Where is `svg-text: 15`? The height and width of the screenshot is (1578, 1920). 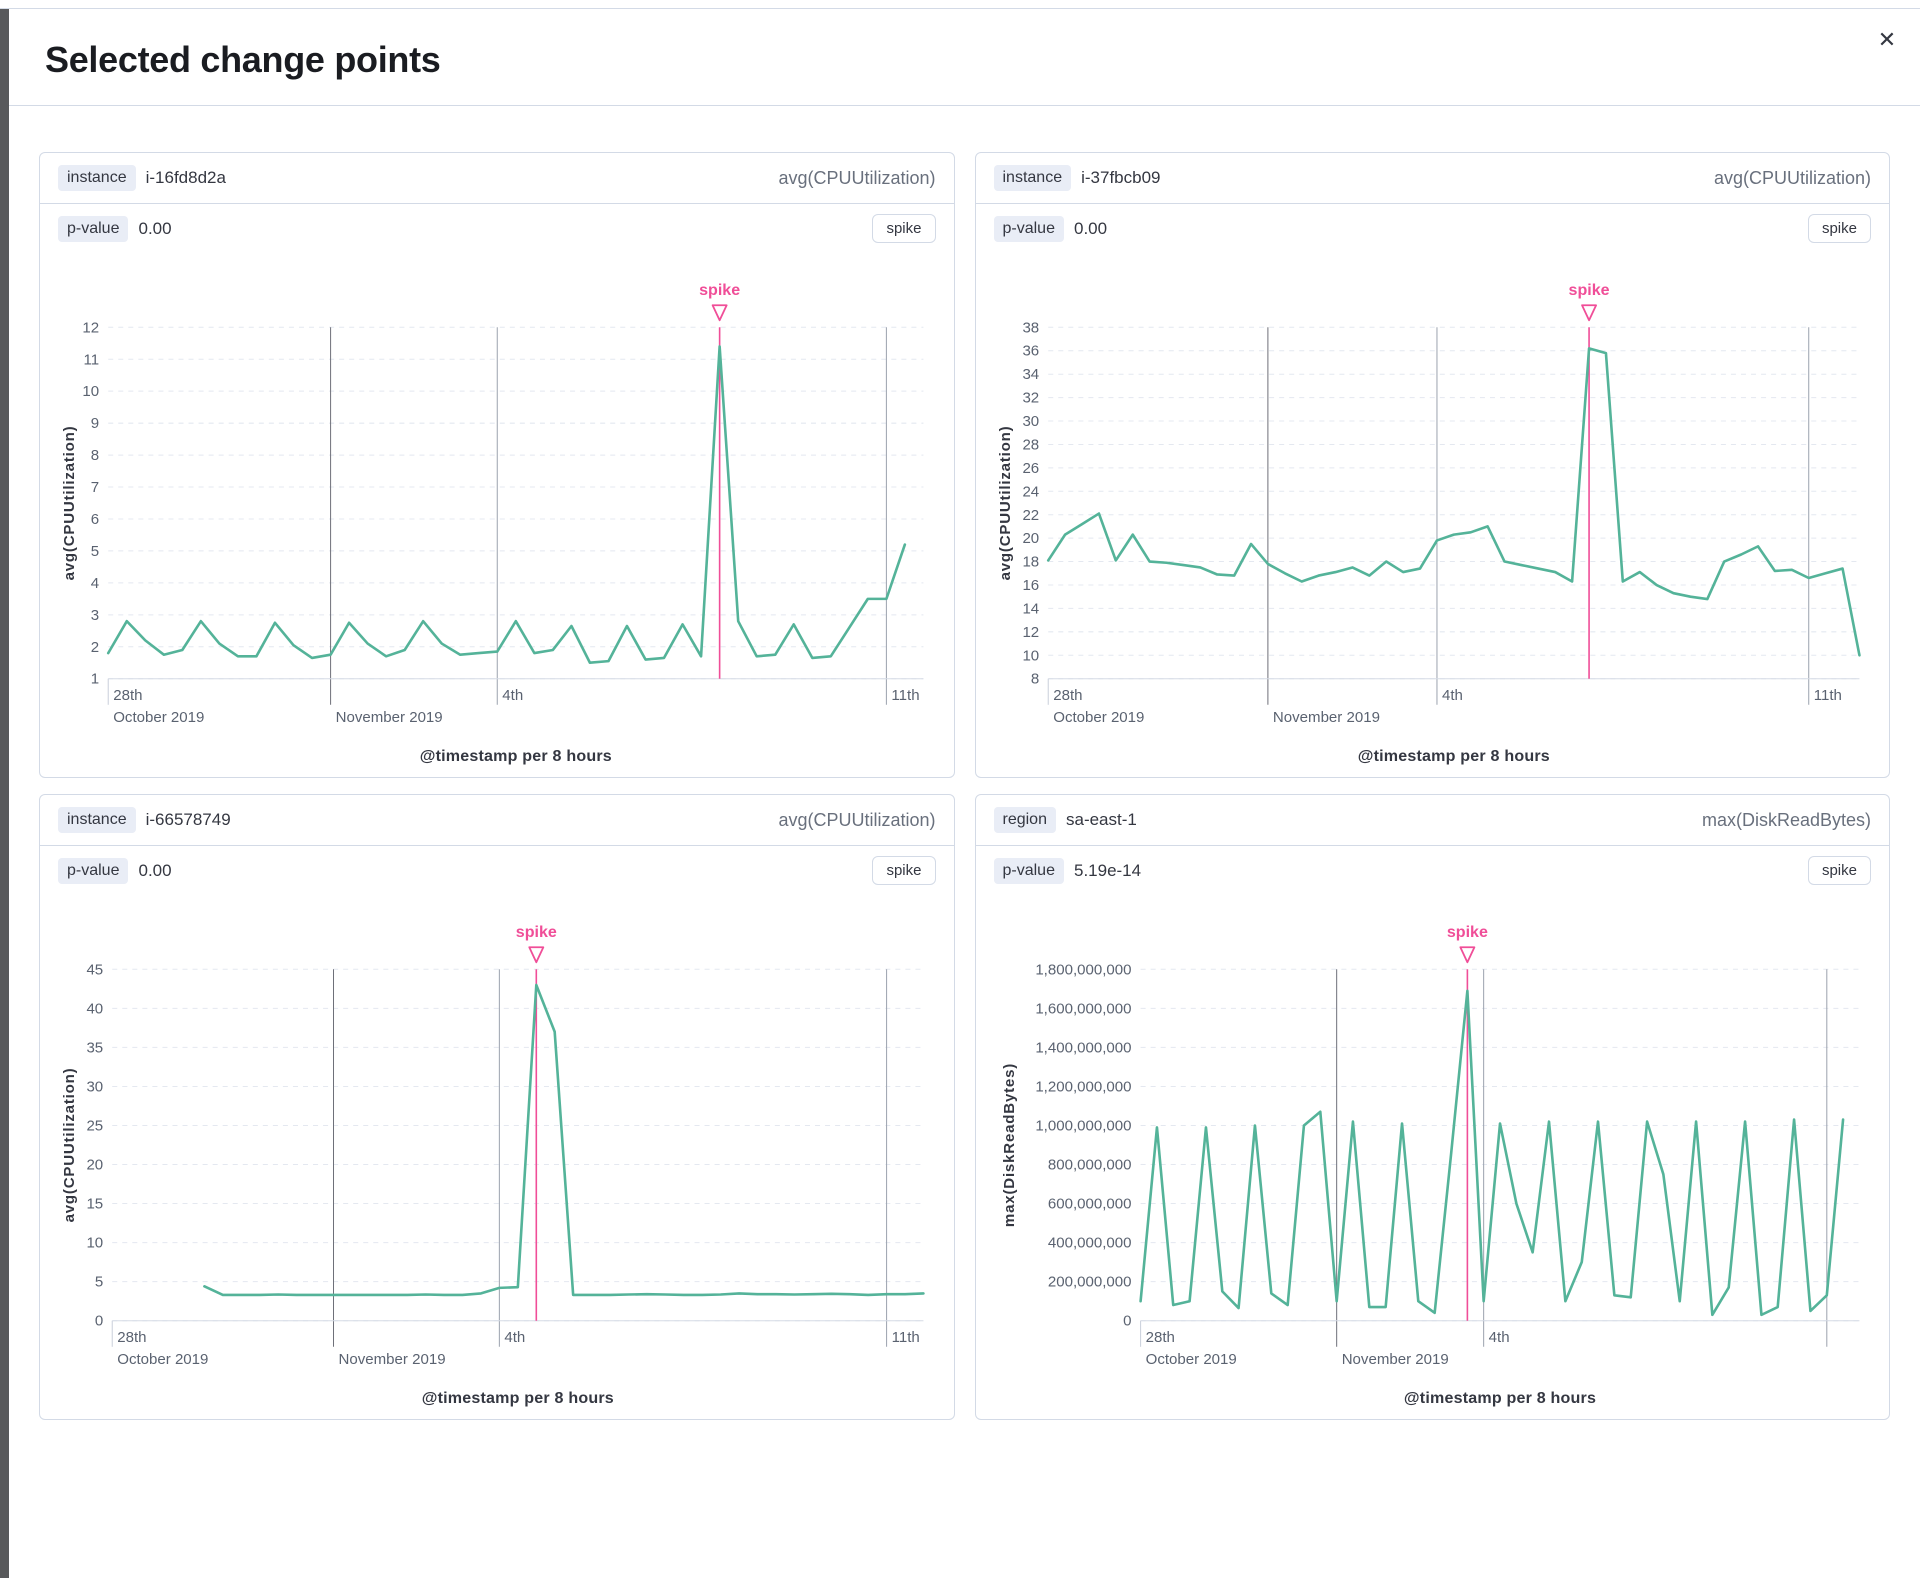
svg-text: 15 is located at coordinates (94, 1204).